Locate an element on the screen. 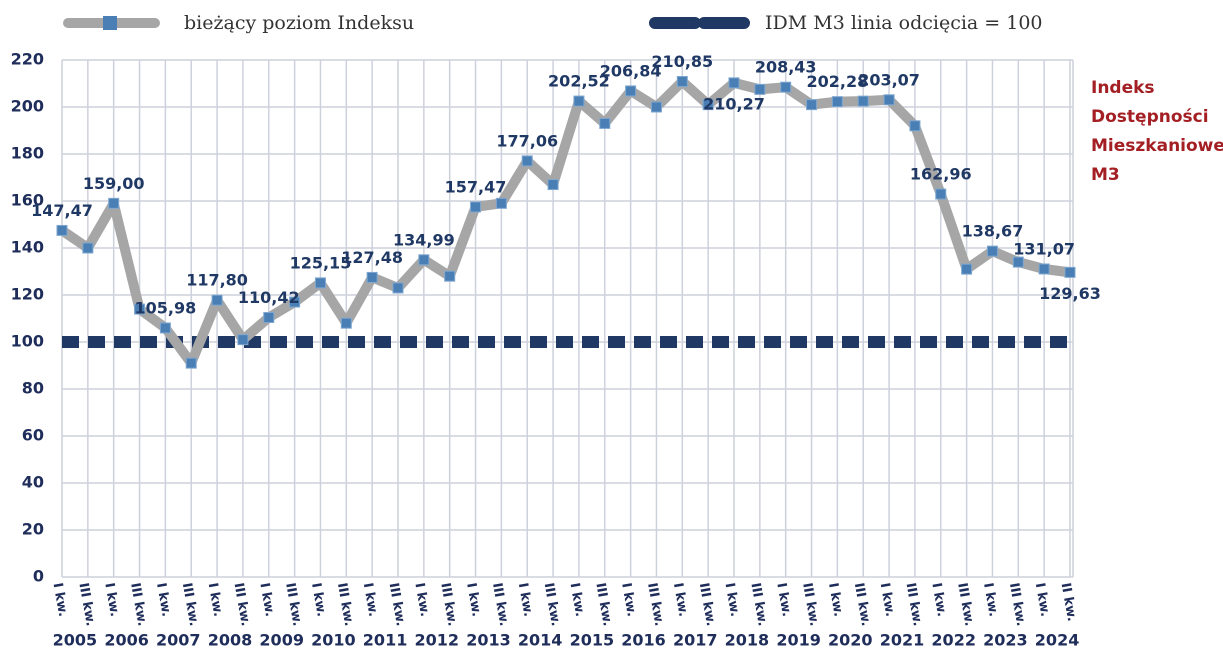  y-tick-label: 160 is located at coordinates (27, 200).